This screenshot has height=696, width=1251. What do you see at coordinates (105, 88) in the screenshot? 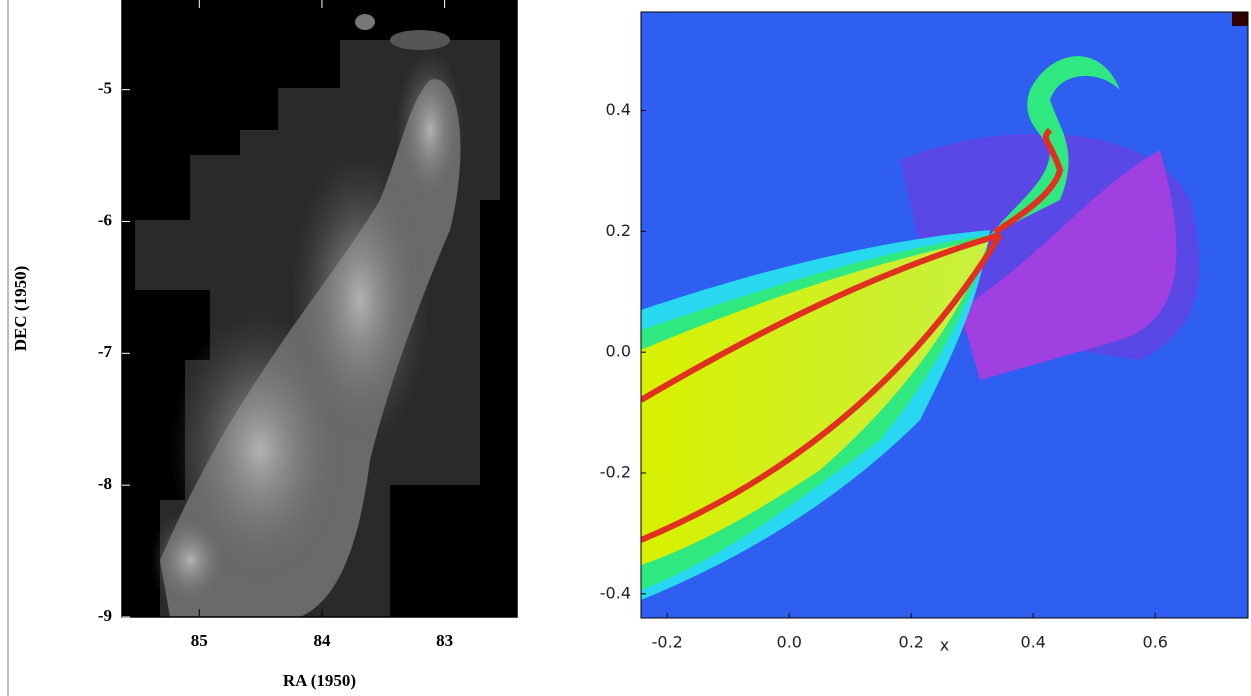
I see `y-tick-label: -5` at bounding box center [105, 88].